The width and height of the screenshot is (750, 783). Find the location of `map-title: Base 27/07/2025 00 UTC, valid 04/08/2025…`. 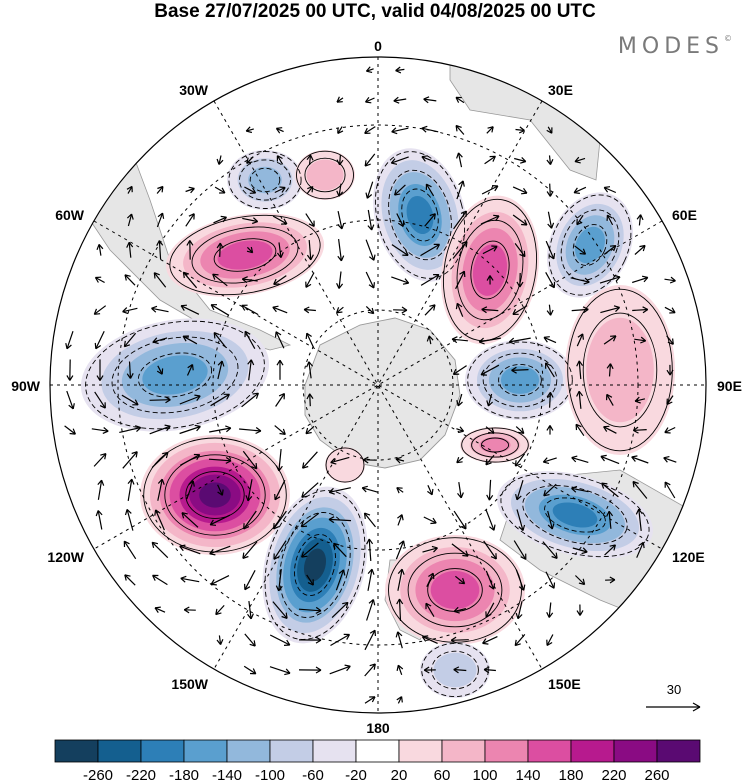

map-title: Base 27/07/2025 00 UTC, valid 04/08/2025… is located at coordinates (375, 11).